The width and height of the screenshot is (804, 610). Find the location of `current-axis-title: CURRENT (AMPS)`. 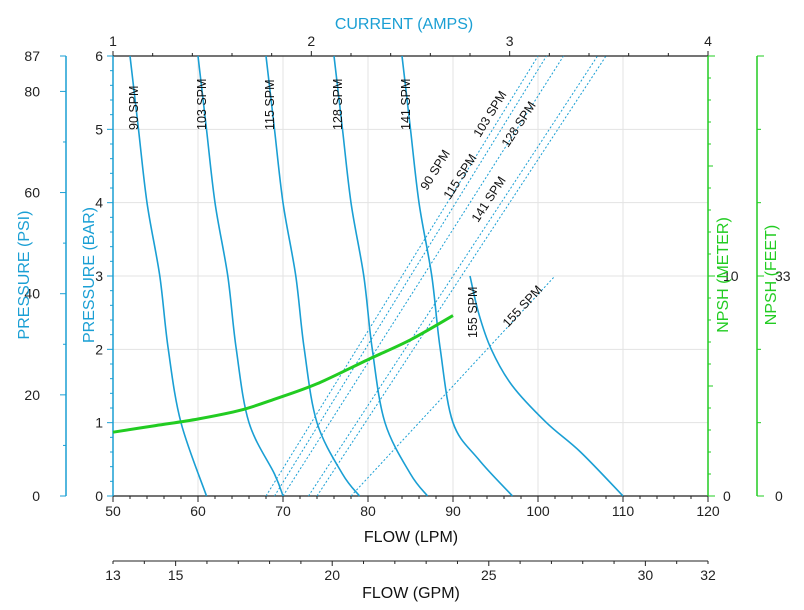

current-axis-title: CURRENT (AMPS) is located at coordinates (404, 24).